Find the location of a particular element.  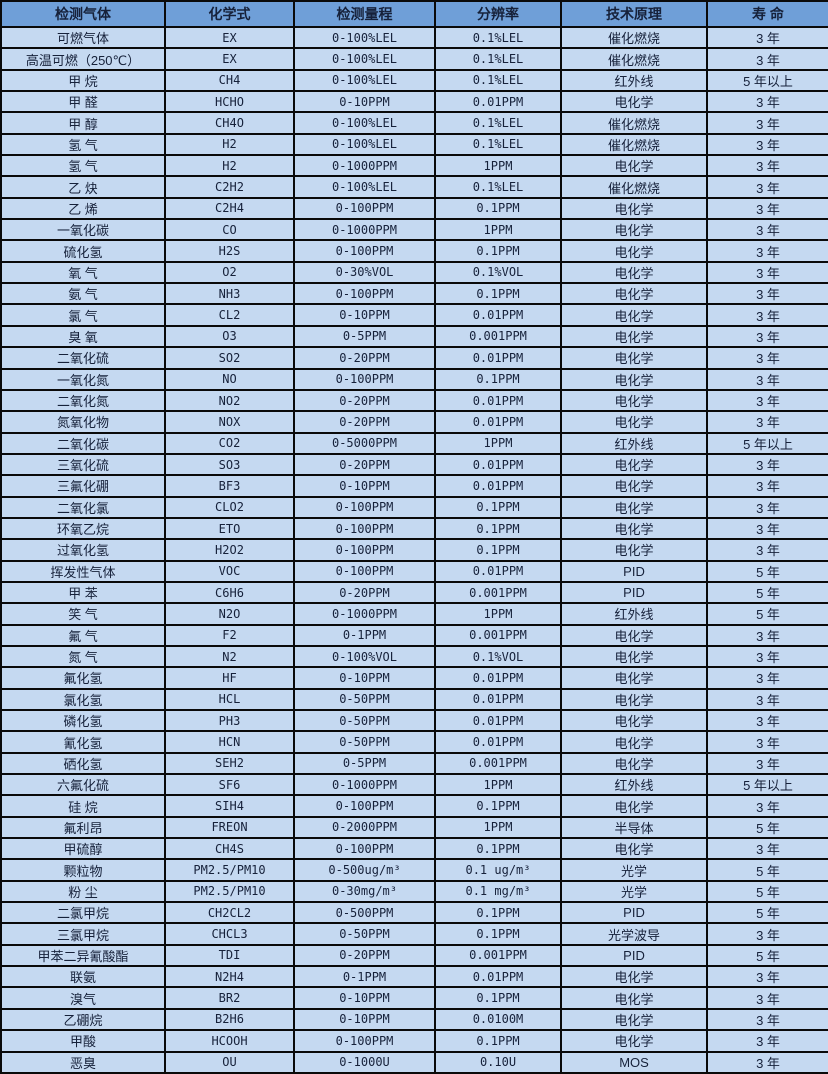

cell-formula: HCN is located at coordinates (229, 742).